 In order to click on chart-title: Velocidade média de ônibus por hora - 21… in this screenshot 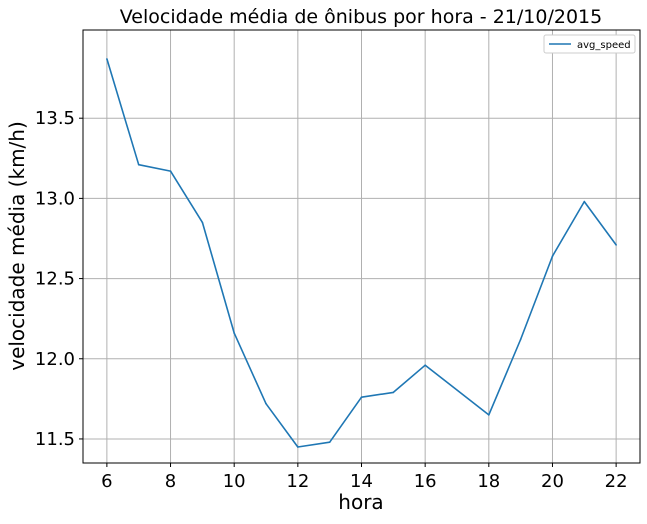, I will do `click(361, 17)`.